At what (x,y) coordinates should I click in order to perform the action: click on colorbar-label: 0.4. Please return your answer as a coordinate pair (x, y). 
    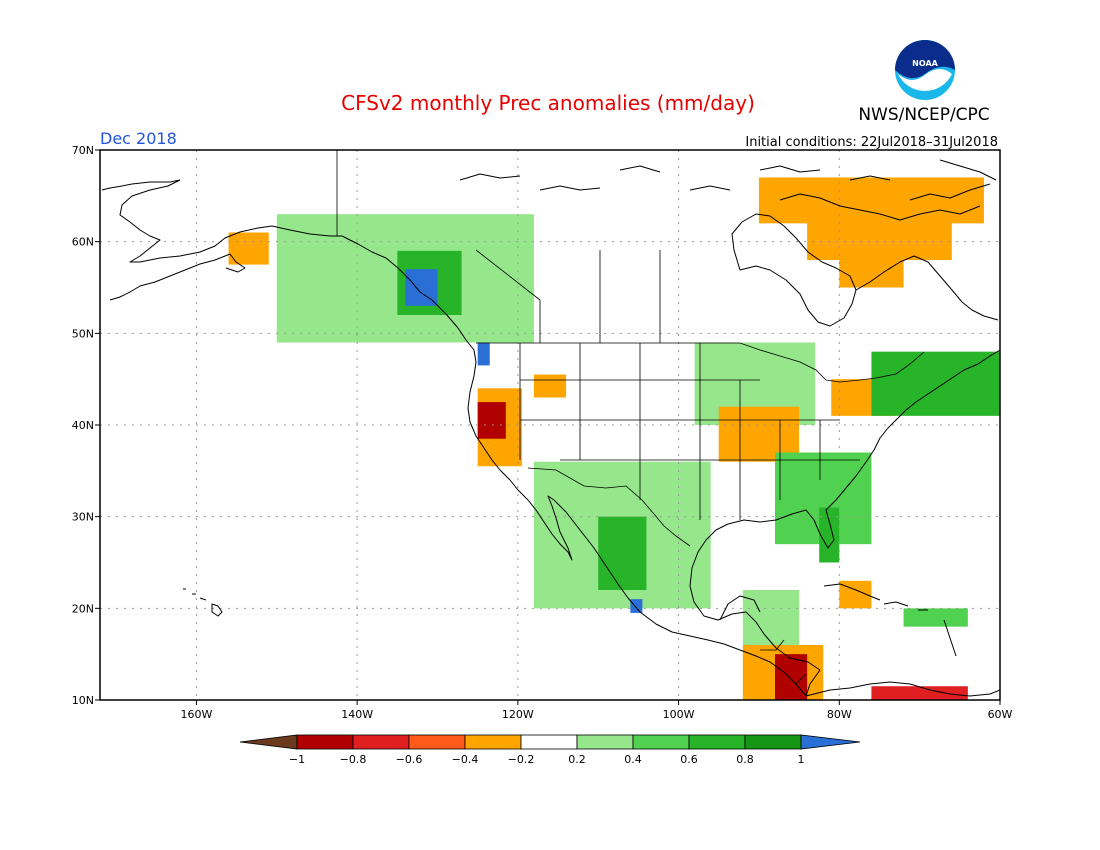
    Looking at the image, I should click on (633, 759).